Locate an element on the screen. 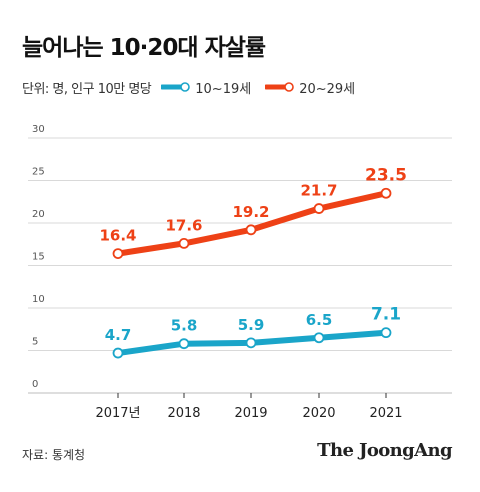  source-note: 자료: 통계청 is located at coordinates (54, 455).